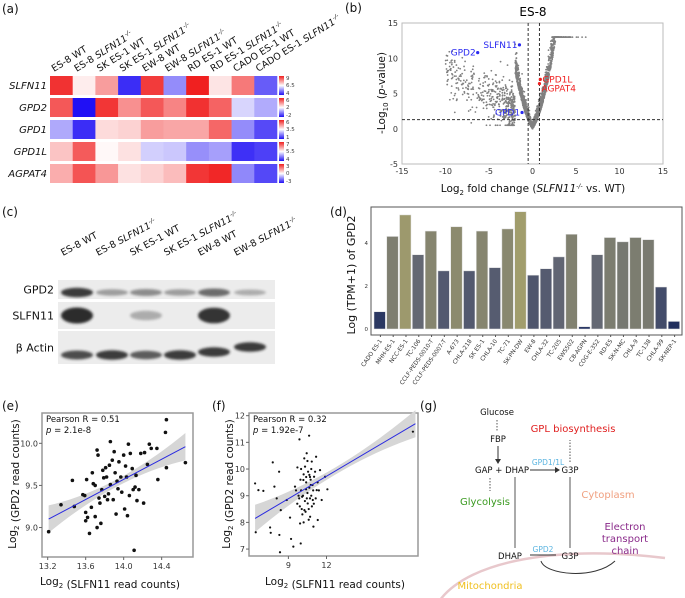  I want to click on colorbar-tick: -3, so click(289, 182).